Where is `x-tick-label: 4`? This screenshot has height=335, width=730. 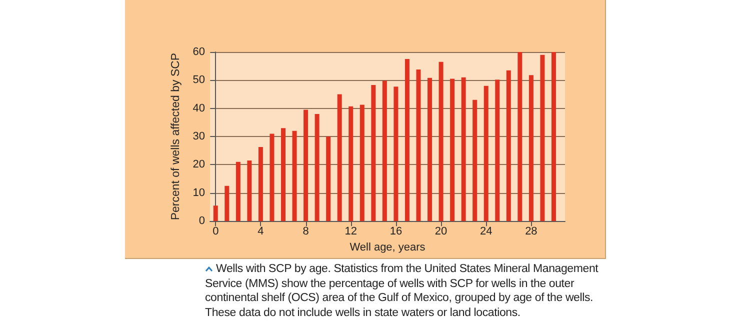
x-tick-label: 4 is located at coordinates (261, 232).